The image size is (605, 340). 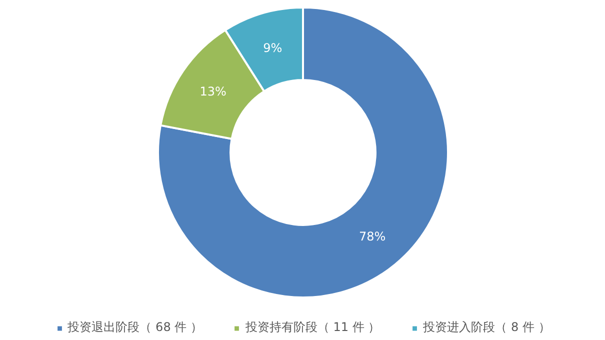 I want to click on data-label: 9%, so click(x=272, y=48).